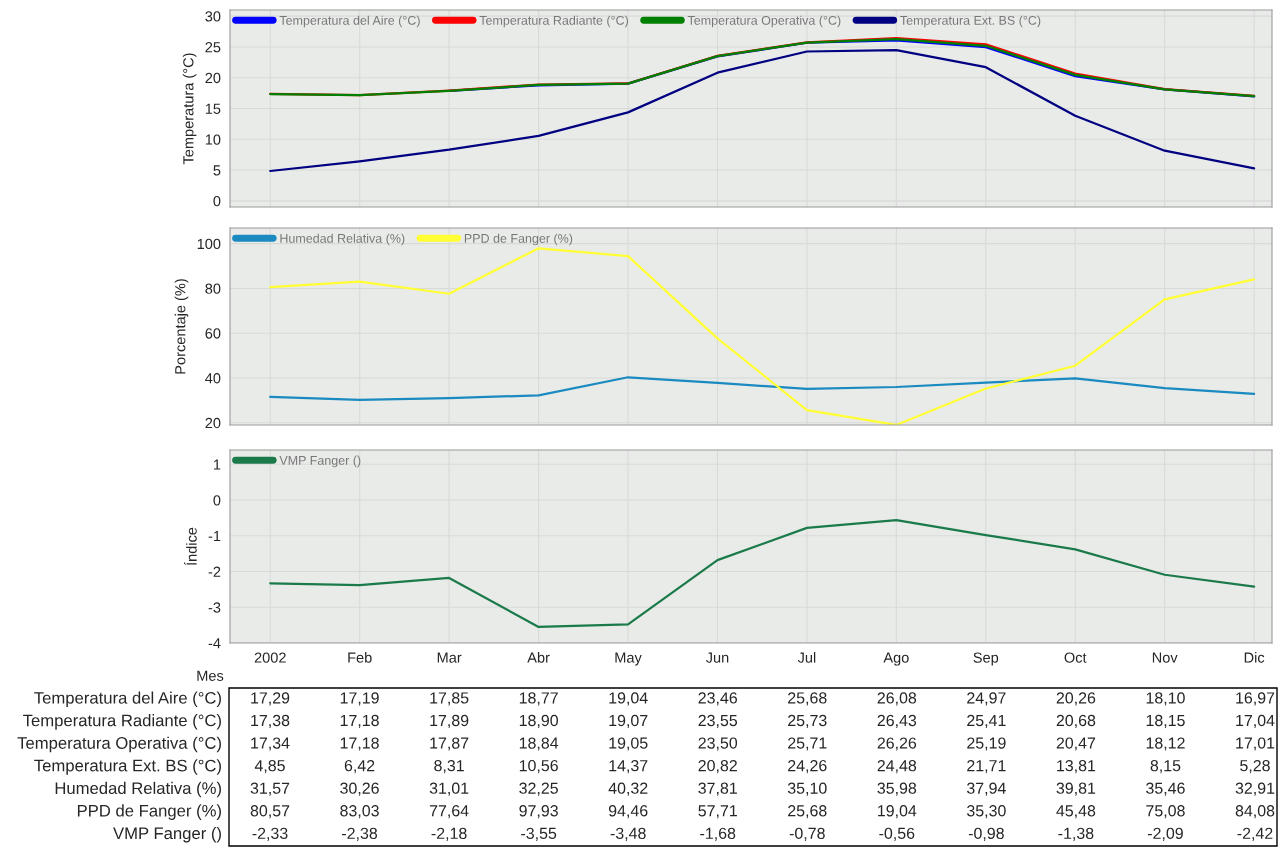 The image size is (1279, 847). Describe the element at coordinates (538, 789) in the screenshot. I see `data-label: 32,25` at that location.